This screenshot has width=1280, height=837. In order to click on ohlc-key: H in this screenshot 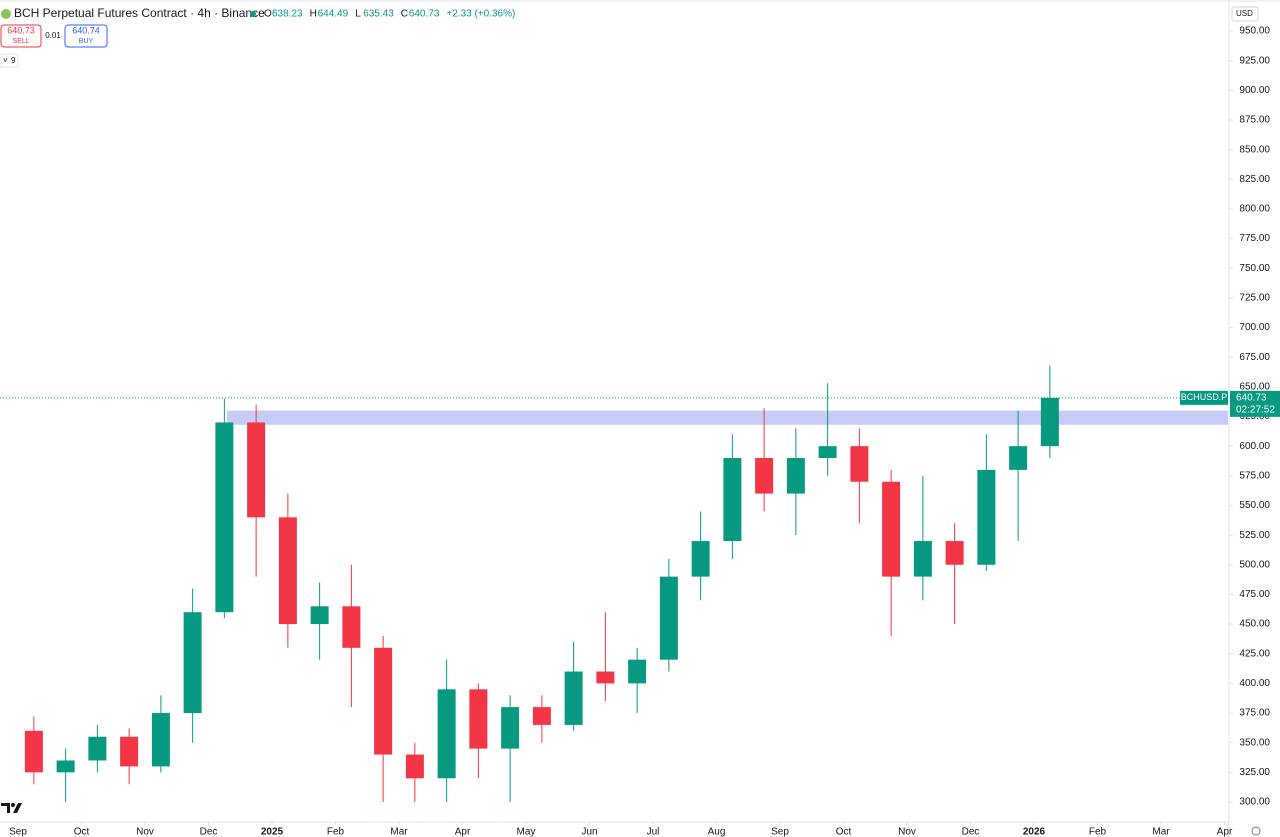, I will do `click(313, 14)`.